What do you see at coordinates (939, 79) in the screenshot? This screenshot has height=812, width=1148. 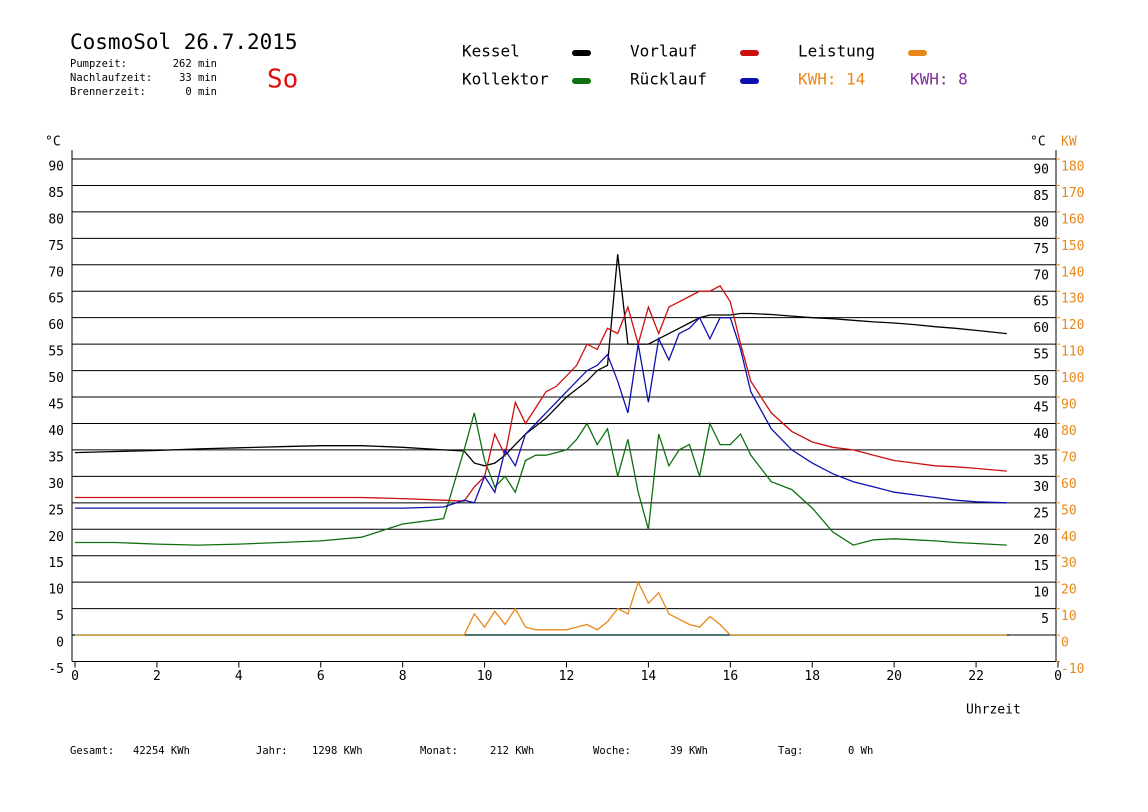 I see `kwh-label: KWH: 8` at bounding box center [939, 79].